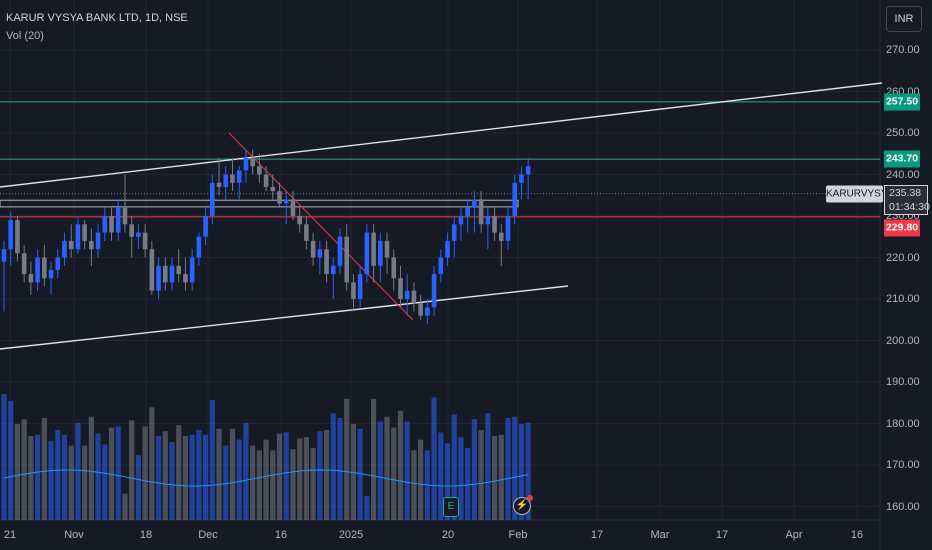 The height and width of the screenshot is (550, 932). What do you see at coordinates (448, 535) in the screenshot?
I see `x-tick-label: 20` at bounding box center [448, 535].